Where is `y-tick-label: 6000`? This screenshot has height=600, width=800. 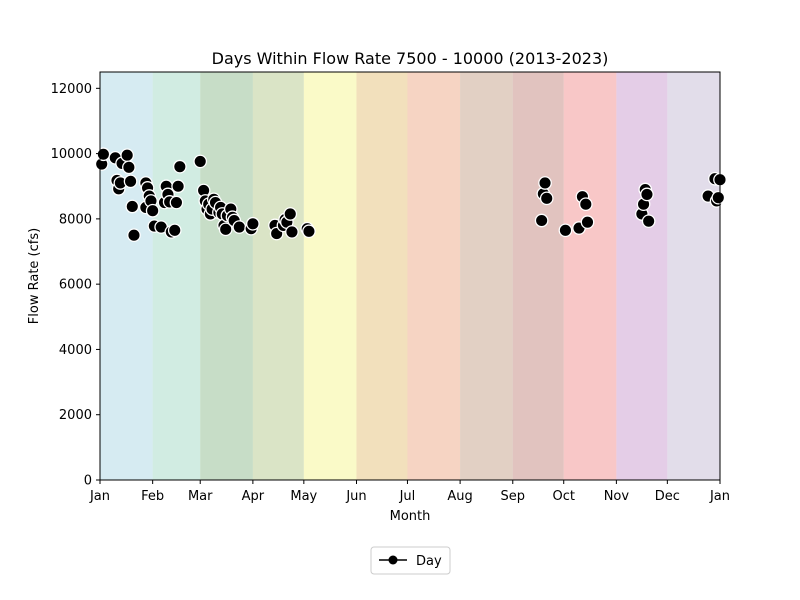
y-tick-label: 6000 is located at coordinates (75, 285).